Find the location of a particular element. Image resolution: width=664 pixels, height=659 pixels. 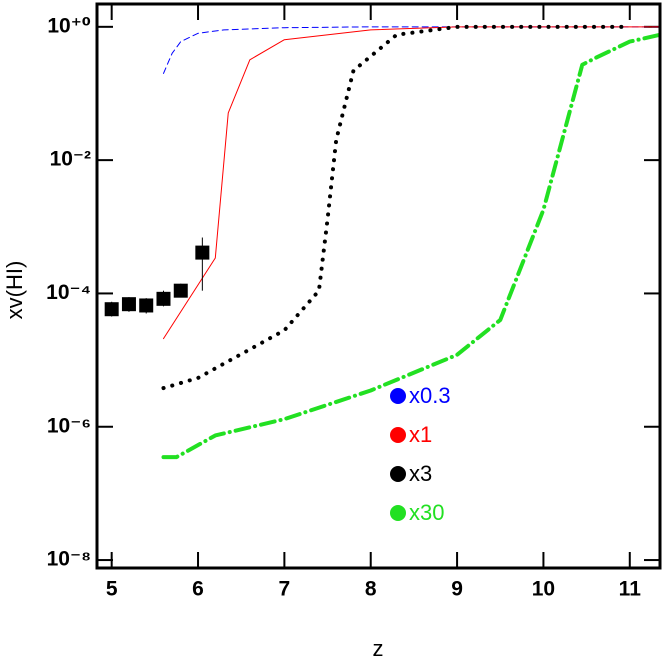

x-tick-label: 10 is located at coordinates (543, 589).